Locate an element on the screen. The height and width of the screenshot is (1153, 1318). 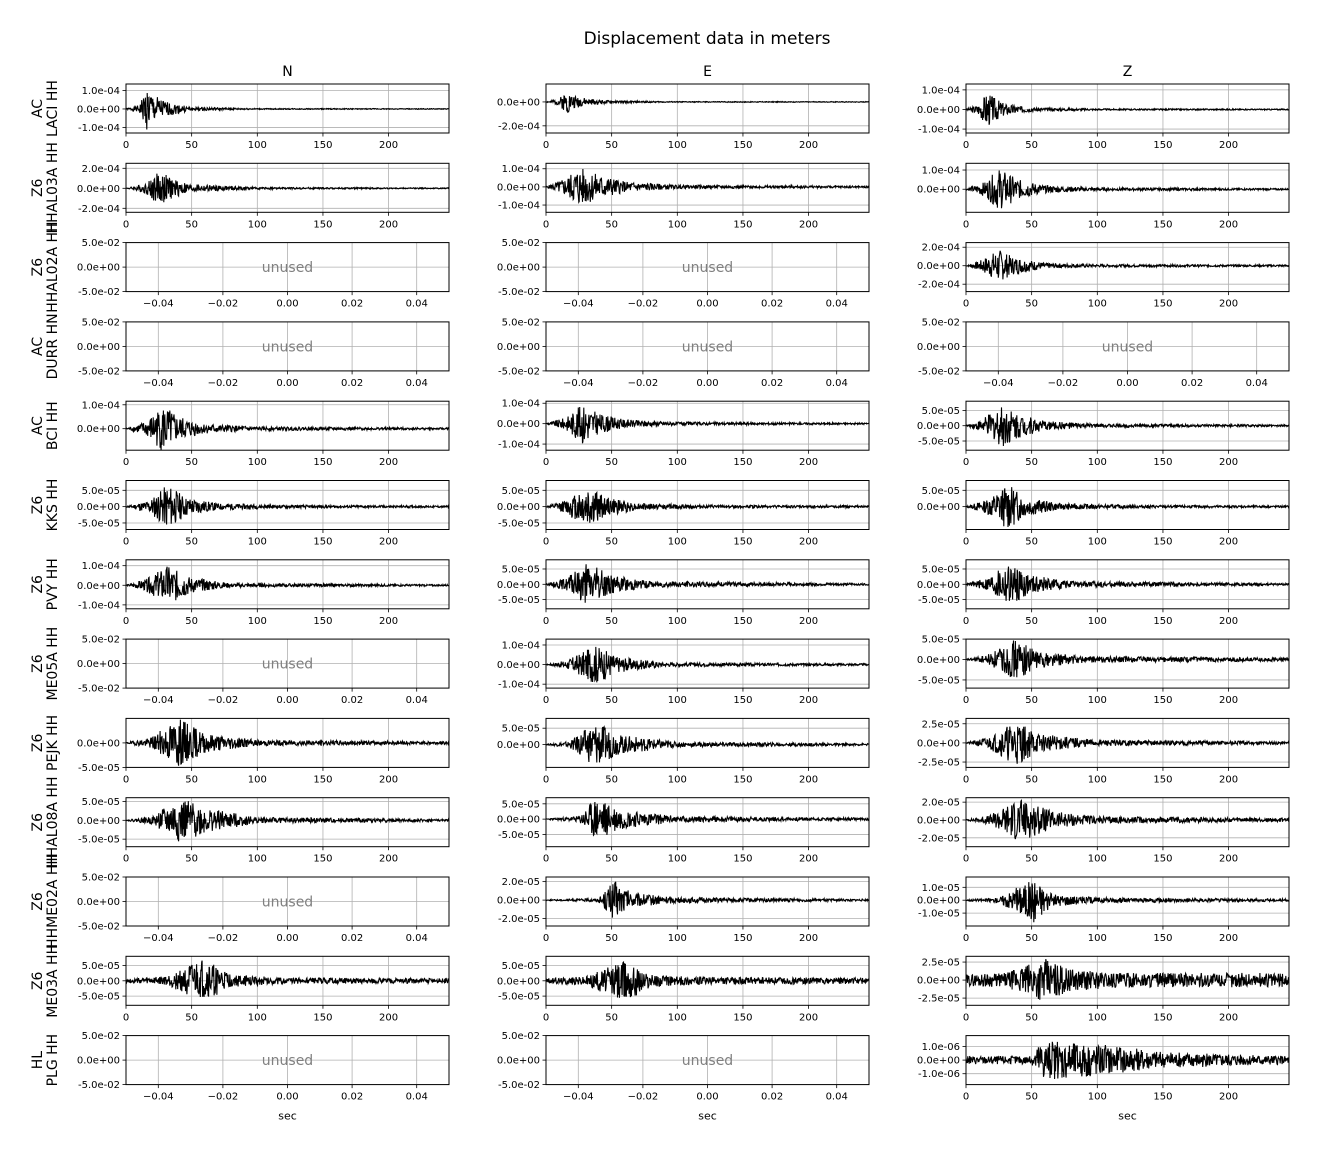
panel-9-n: 0 50 100 150 200 5.0e-05 0.0e+00 -5.0e-05 is located at coordinates (263, 831).